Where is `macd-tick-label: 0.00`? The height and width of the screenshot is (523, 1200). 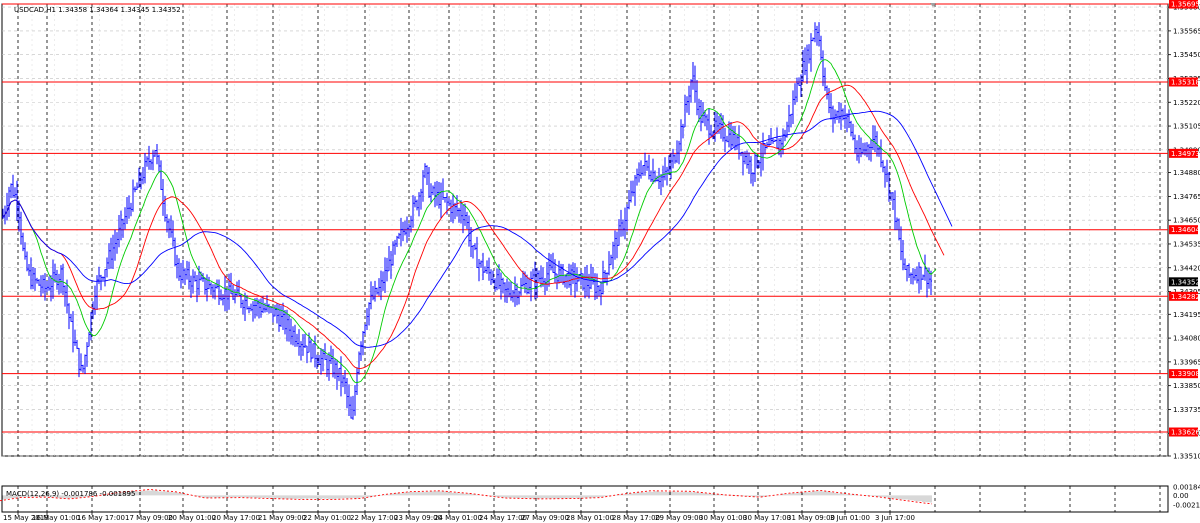 macd-tick-label: 0.00 is located at coordinates (1181, 496).